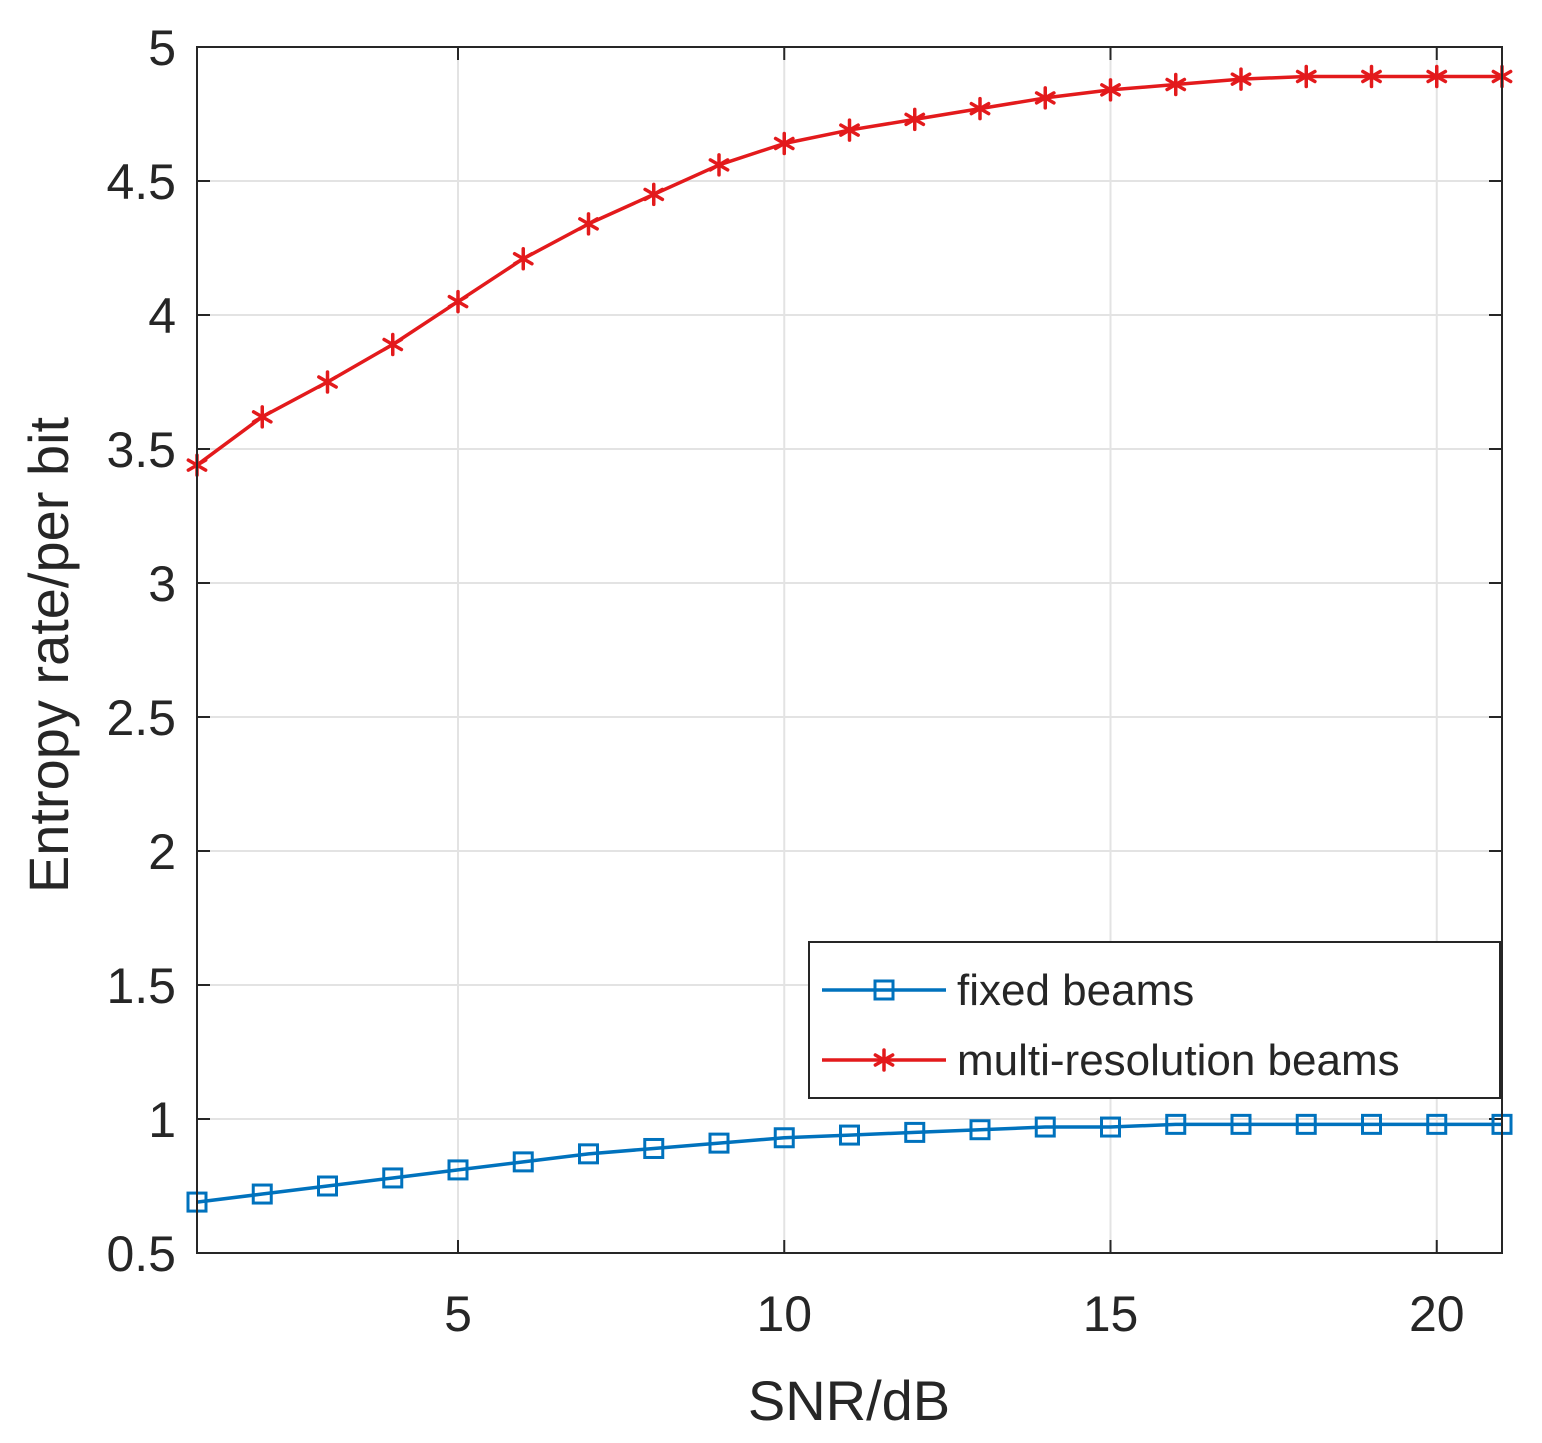 The height and width of the screenshot is (1443, 1542). I want to click on x-tick-label: 10, so click(784, 1314).